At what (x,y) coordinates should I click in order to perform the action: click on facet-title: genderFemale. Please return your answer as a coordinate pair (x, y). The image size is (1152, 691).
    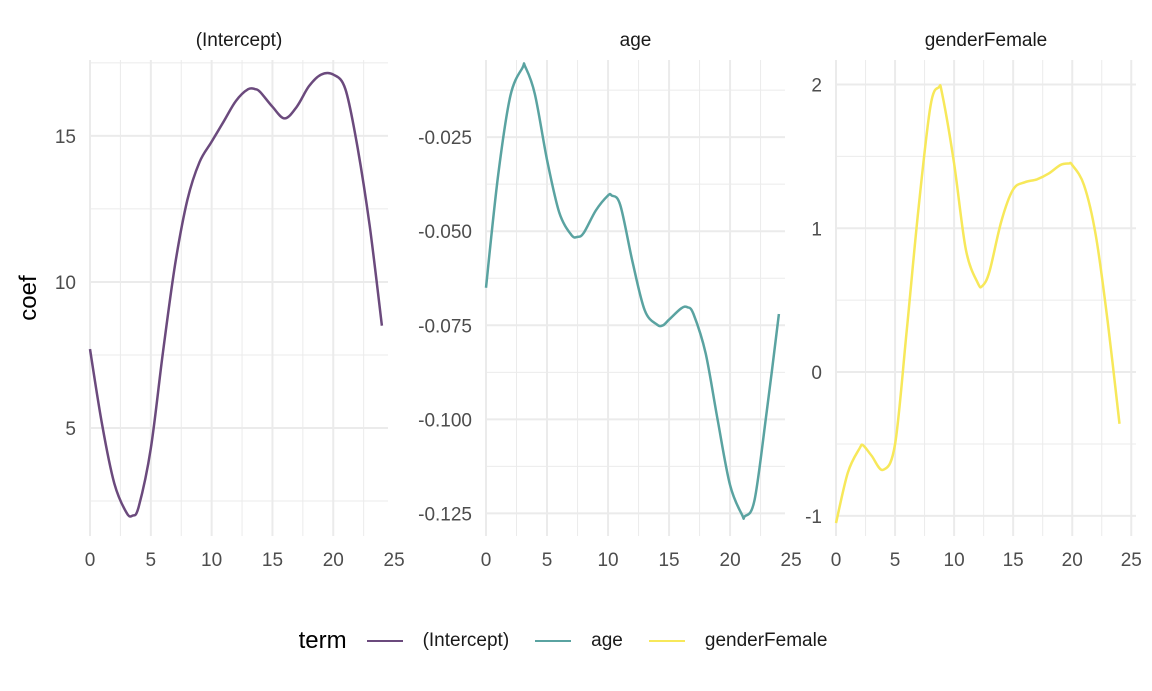
    Looking at the image, I should click on (986, 40).